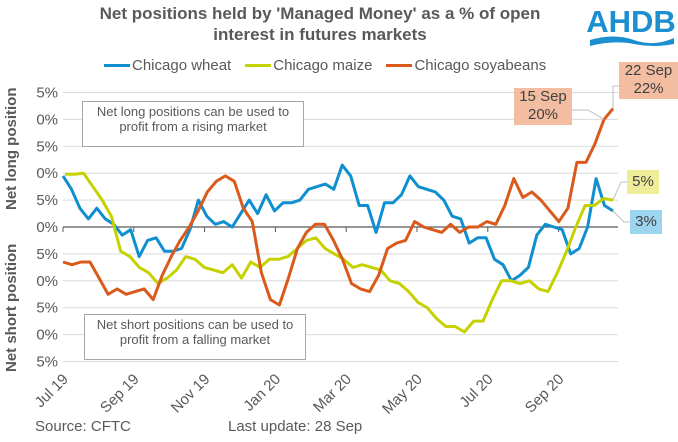 The image size is (678, 442). Describe the element at coordinates (83, 426) in the screenshot. I see `footer-source: Source: CFTC` at that location.